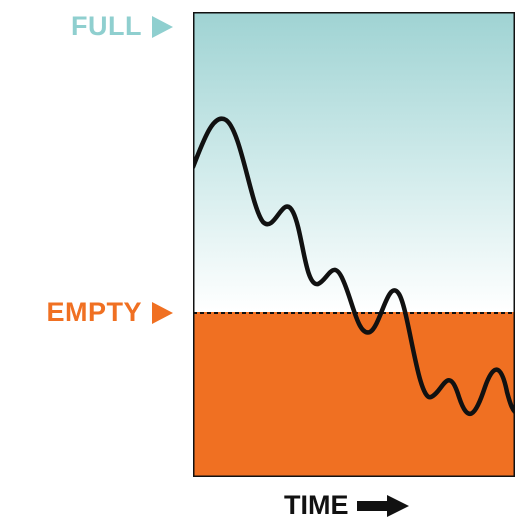 The image size is (515, 522). I want to click on time-axis-label: TIME, so click(346, 505).